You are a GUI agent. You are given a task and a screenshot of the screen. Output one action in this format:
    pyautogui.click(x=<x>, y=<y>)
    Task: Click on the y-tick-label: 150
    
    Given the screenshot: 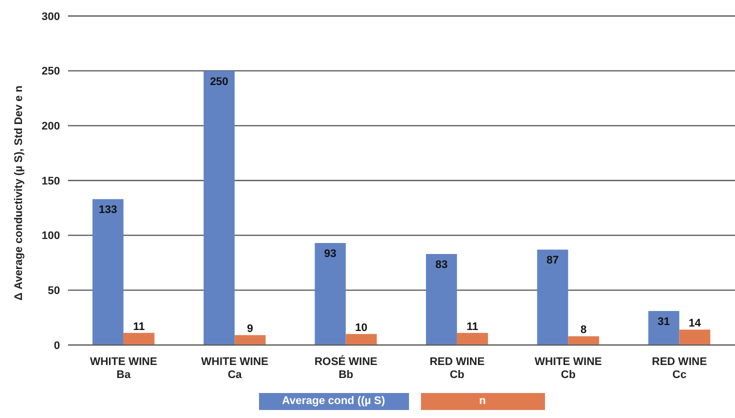 What is the action you would take?
    pyautogui.click(x=51, y=181)
    